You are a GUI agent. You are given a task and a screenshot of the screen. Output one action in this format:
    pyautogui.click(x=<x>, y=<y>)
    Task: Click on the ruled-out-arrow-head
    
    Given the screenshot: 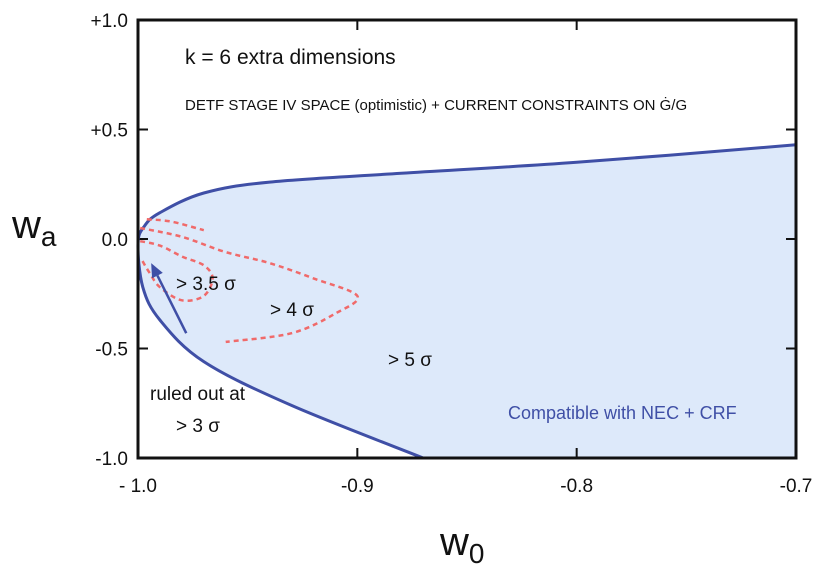 What is the action you would take?
    pyautogui.click(x=157, y=271)
    